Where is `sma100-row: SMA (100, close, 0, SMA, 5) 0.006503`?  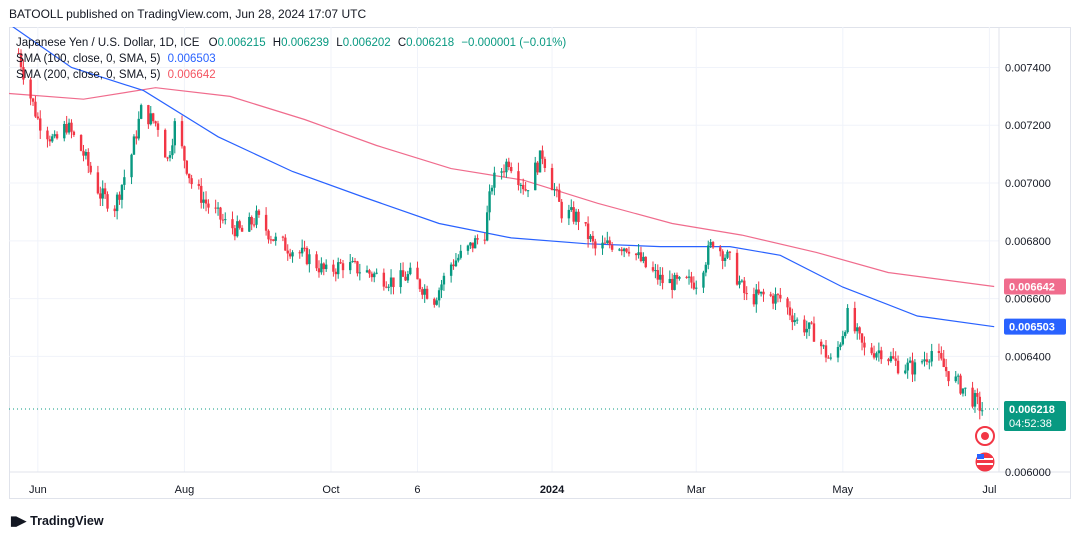
sma100-row: SMA (100, close, 0, SMA, 5) 0.006503 is located at coordinates (291, 59).